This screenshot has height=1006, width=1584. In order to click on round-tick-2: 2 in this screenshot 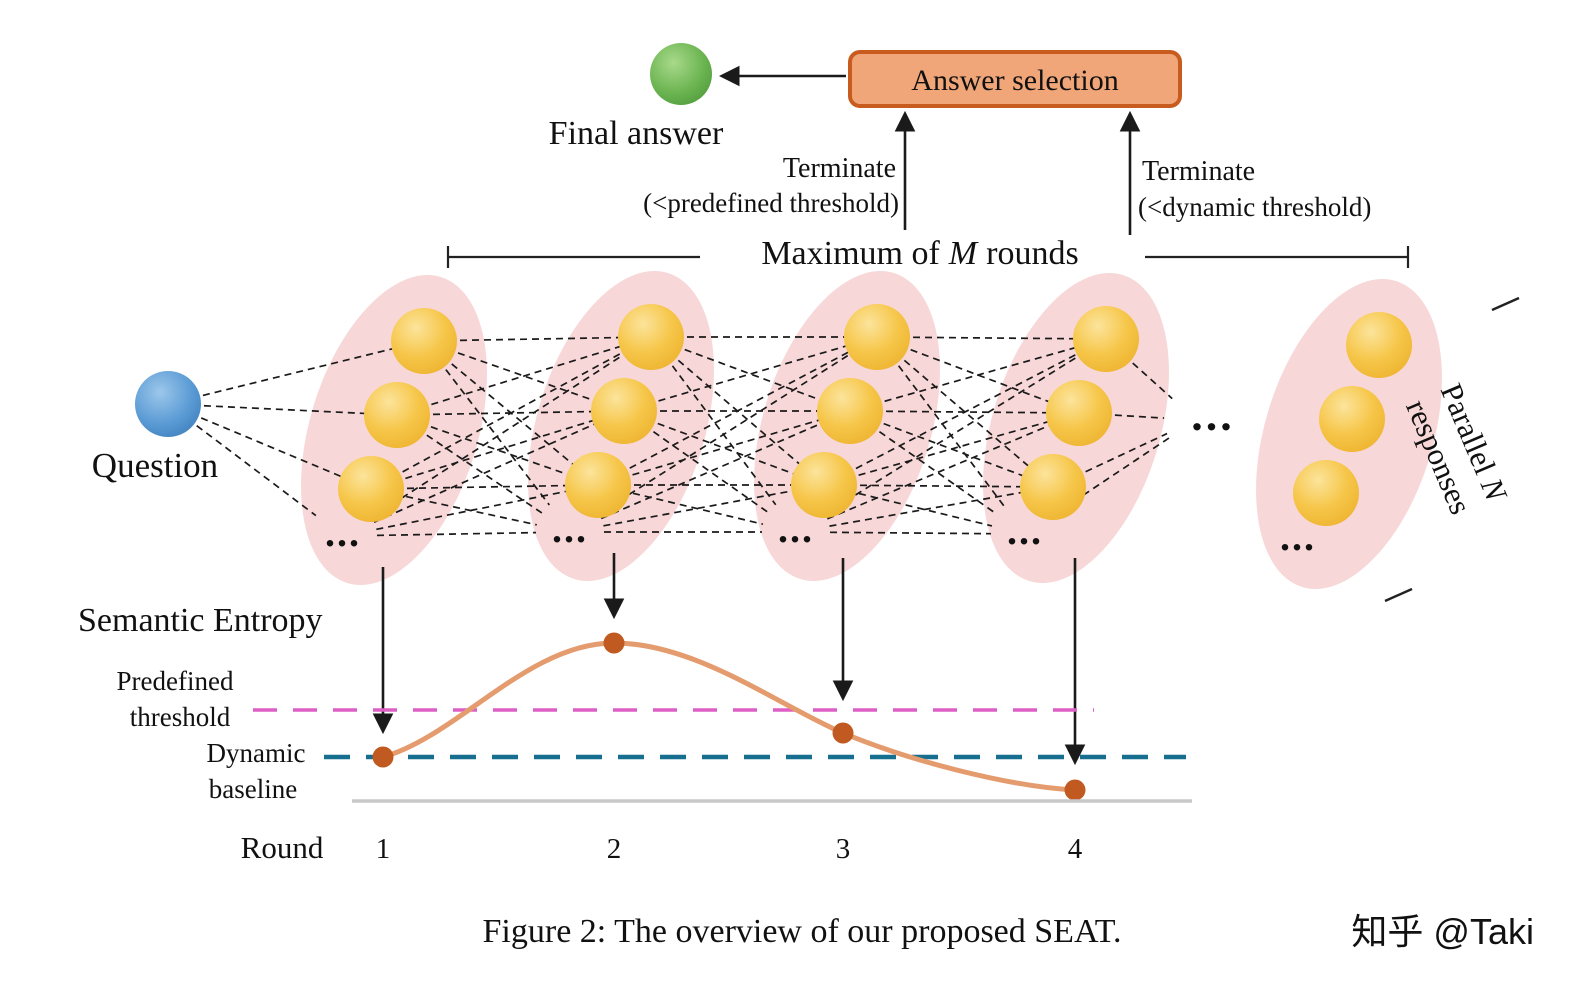, I will do `click(614, 849)`.